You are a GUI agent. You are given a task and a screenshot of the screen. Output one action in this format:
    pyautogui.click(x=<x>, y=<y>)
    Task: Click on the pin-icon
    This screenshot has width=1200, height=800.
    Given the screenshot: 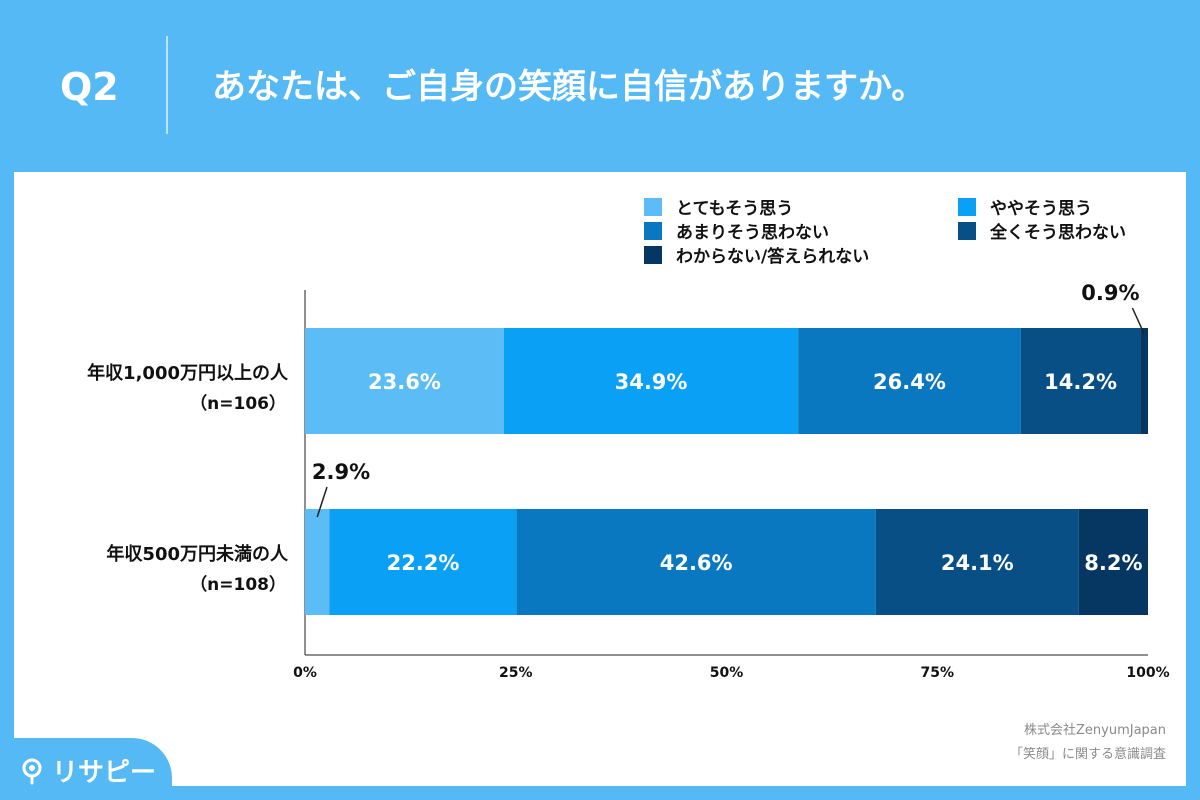 What is the action you would take?
    pyautogui.click(x=32, y=771)
    